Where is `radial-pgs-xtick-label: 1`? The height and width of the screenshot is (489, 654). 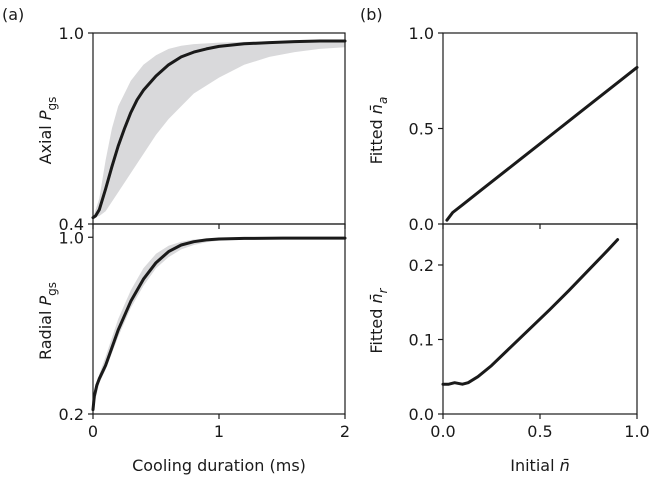 radial-pgs-xtick-label: 1 is located at coordinates (219, 431).